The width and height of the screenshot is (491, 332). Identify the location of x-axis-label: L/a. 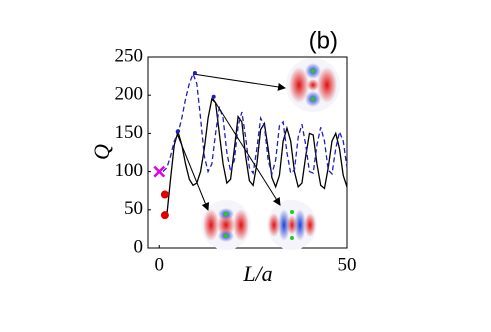
(257, 273).